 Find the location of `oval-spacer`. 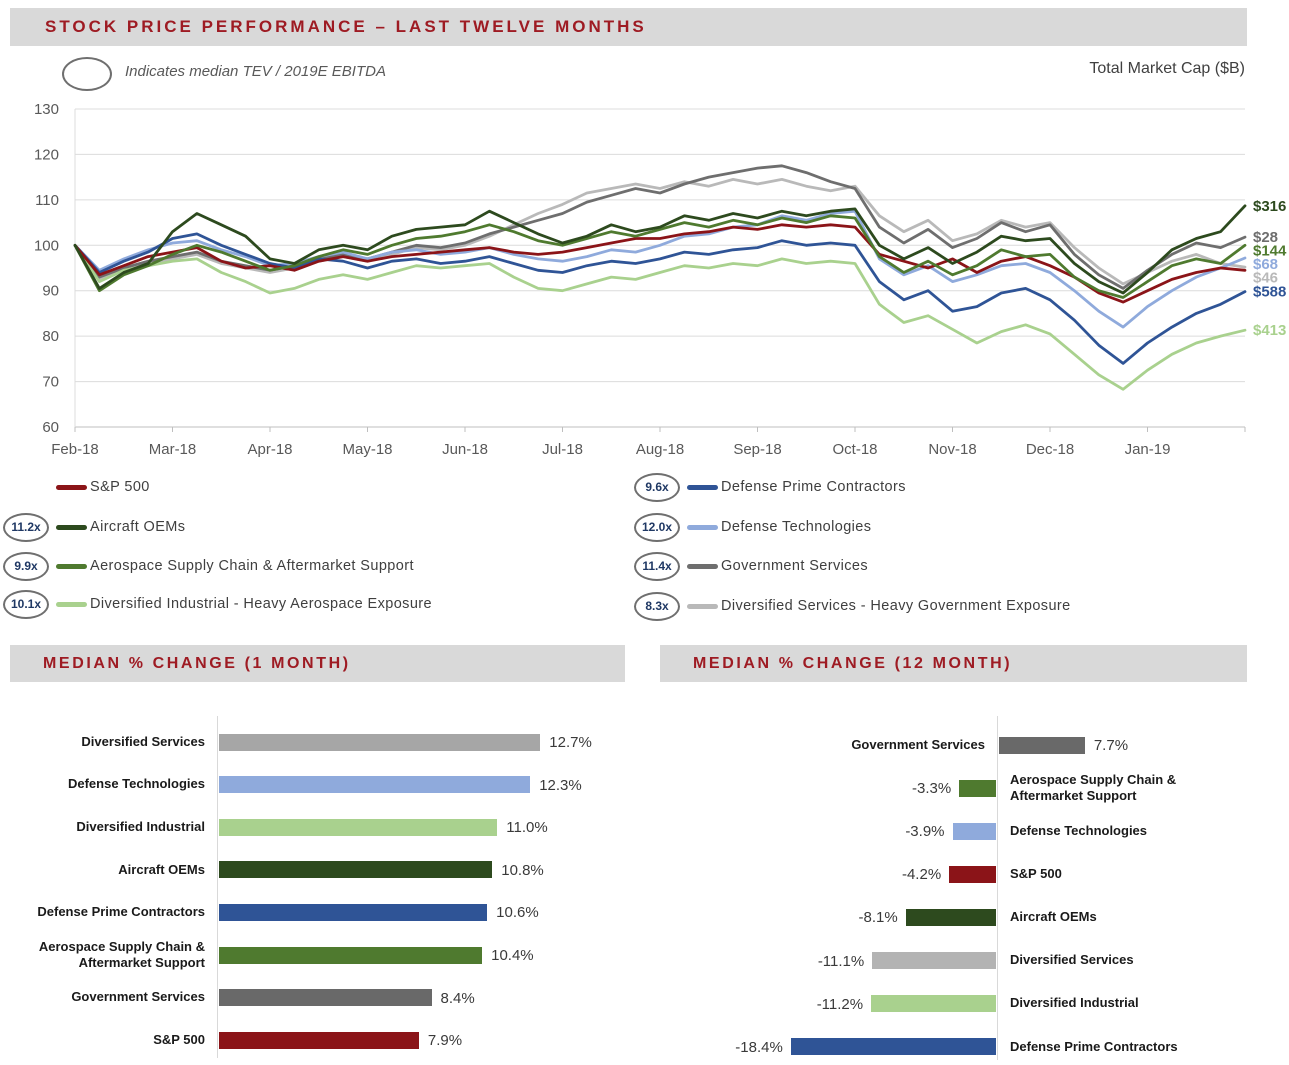

oval-spacer is located at coordinates (26, 487).